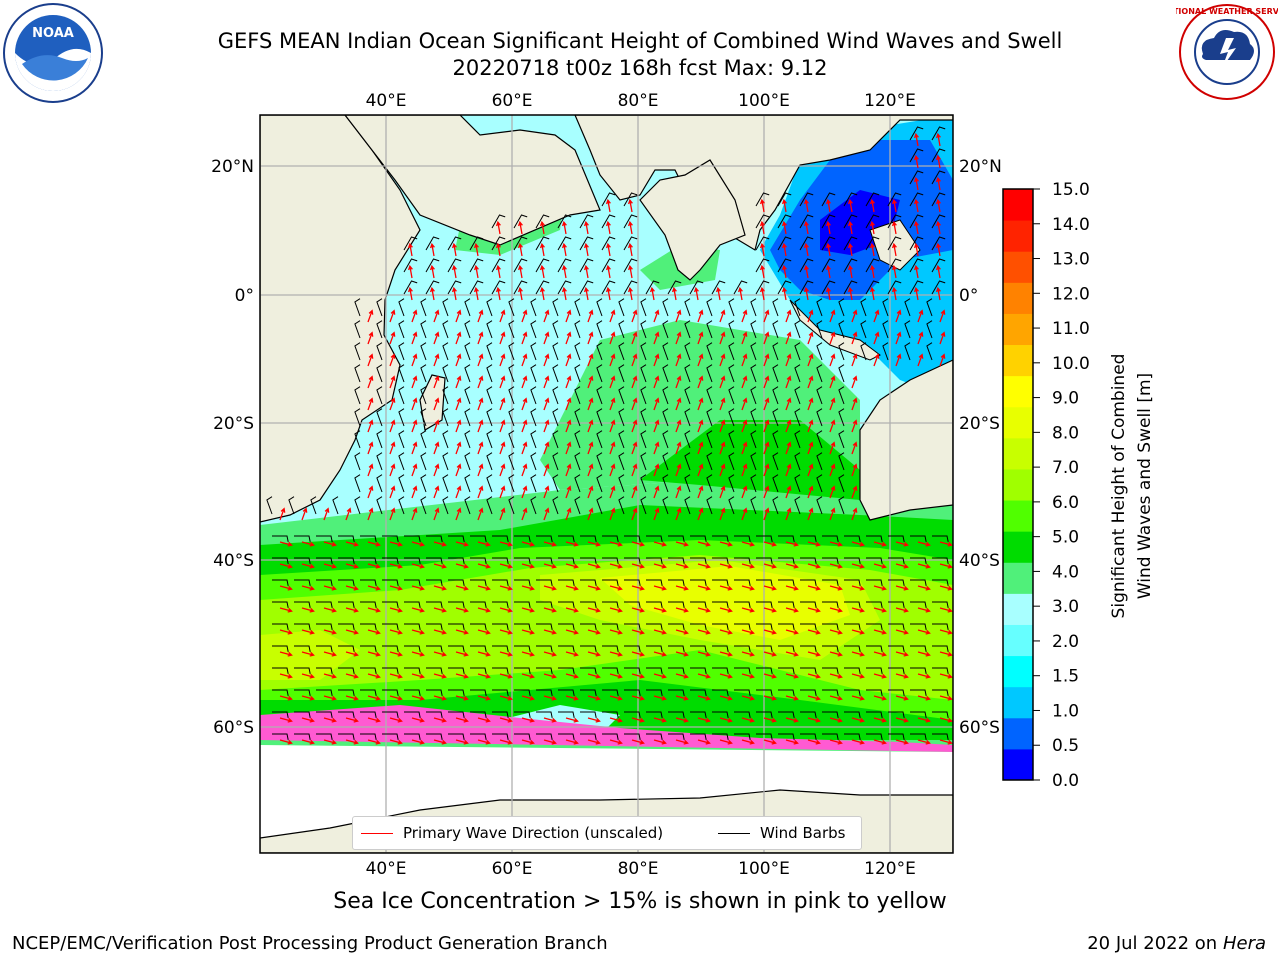 Image resolution: width=1280 pixels, height=960 pixels. What do you see at coordinates (803, 833) in the screenshot?
I see `legend-barb-label: Wind Barbs` at bounding box center [803, 833].